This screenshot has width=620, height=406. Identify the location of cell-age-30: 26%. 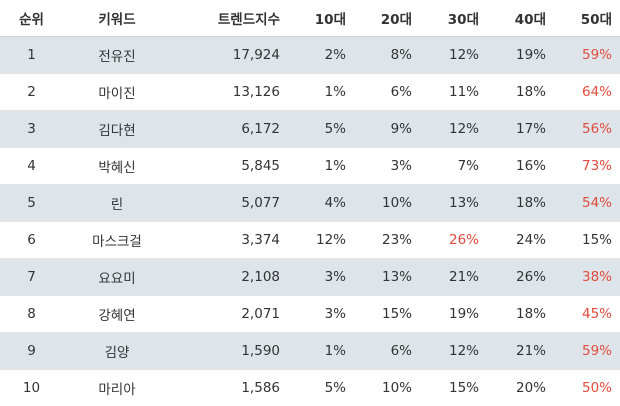
(453, 240).